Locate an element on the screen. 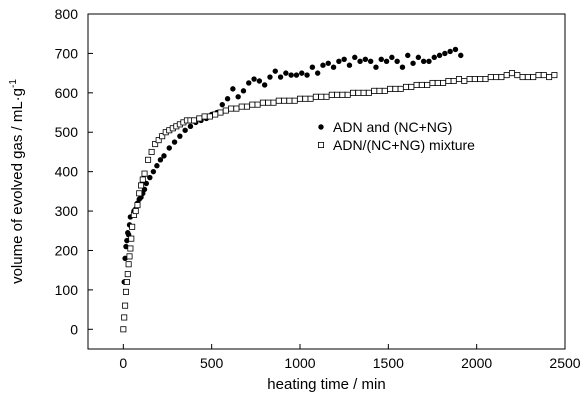 Image resolution: width=583 pixels, height=404 pixels. y-axis-label: volume of evolved gas / mL·g-1 is located at coordinates (17, 181).